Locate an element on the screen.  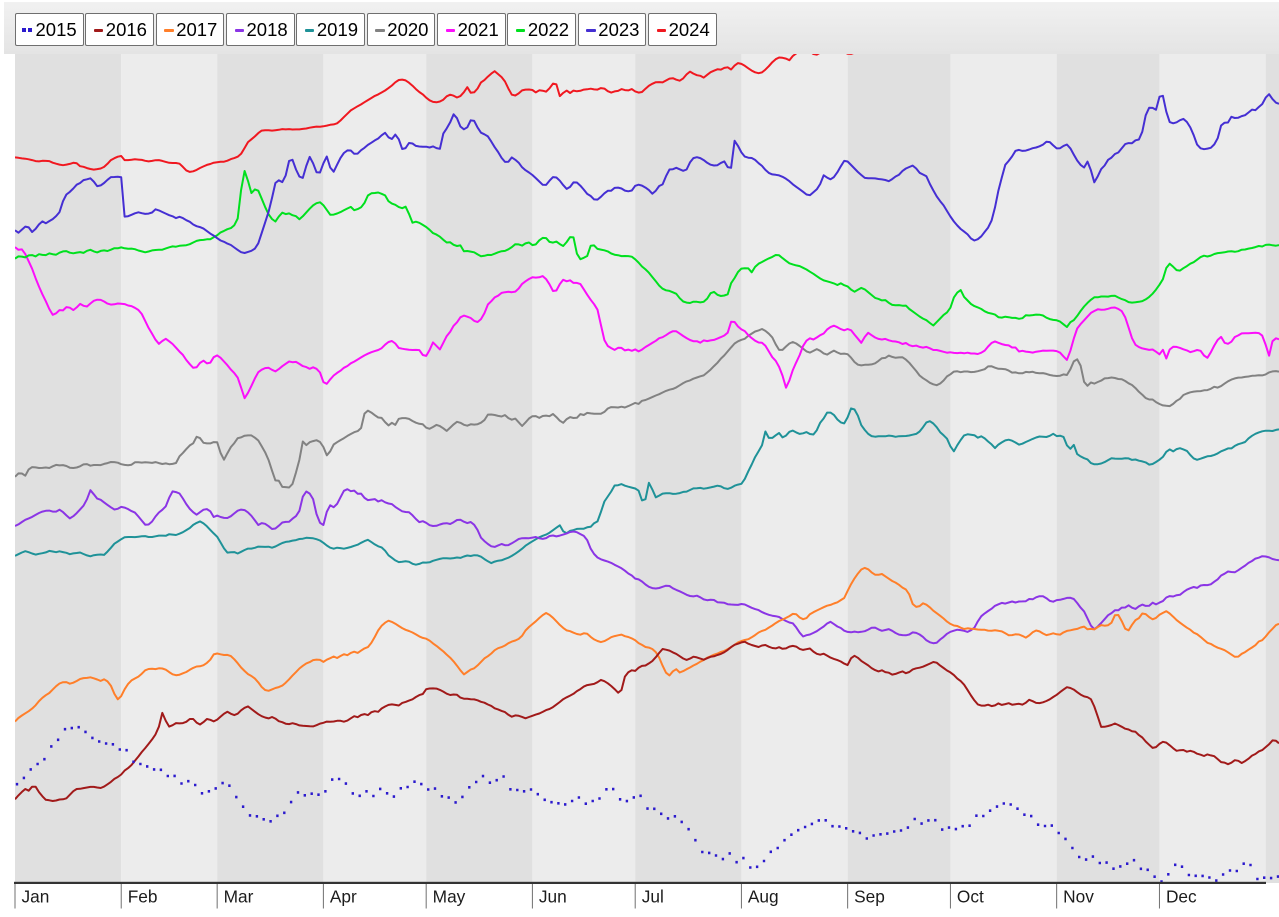
svg-text: Sep is located at coordinates (869, 897).